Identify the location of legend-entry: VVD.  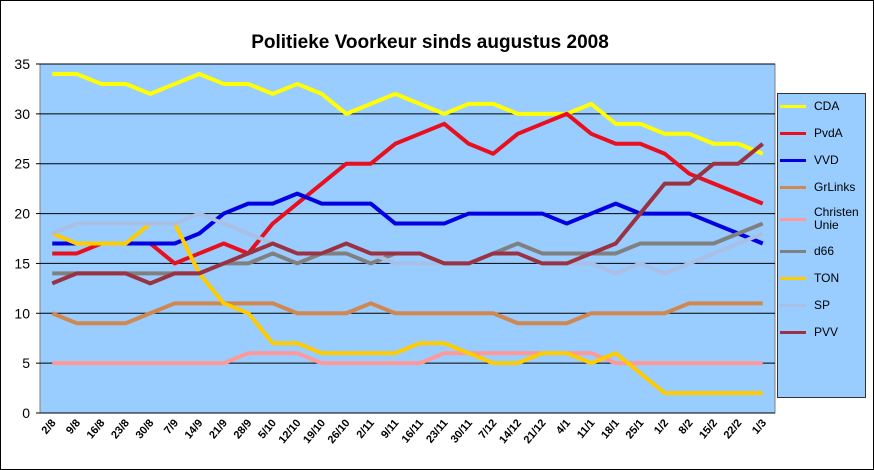
(821, 160).